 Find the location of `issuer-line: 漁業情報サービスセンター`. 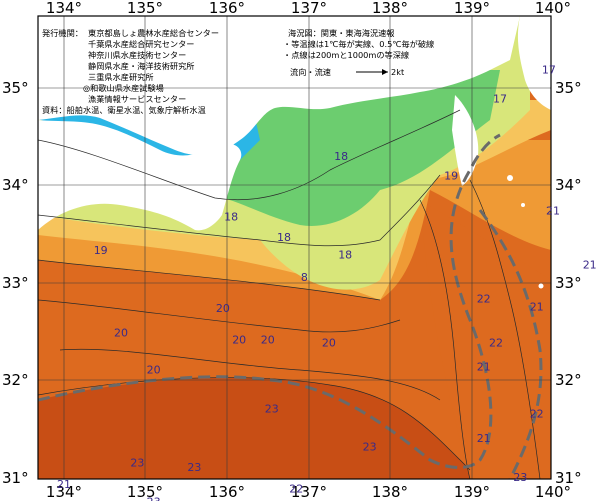

issuer-line: 漁業情報サービスセンター is located at coordinates (137, 99).